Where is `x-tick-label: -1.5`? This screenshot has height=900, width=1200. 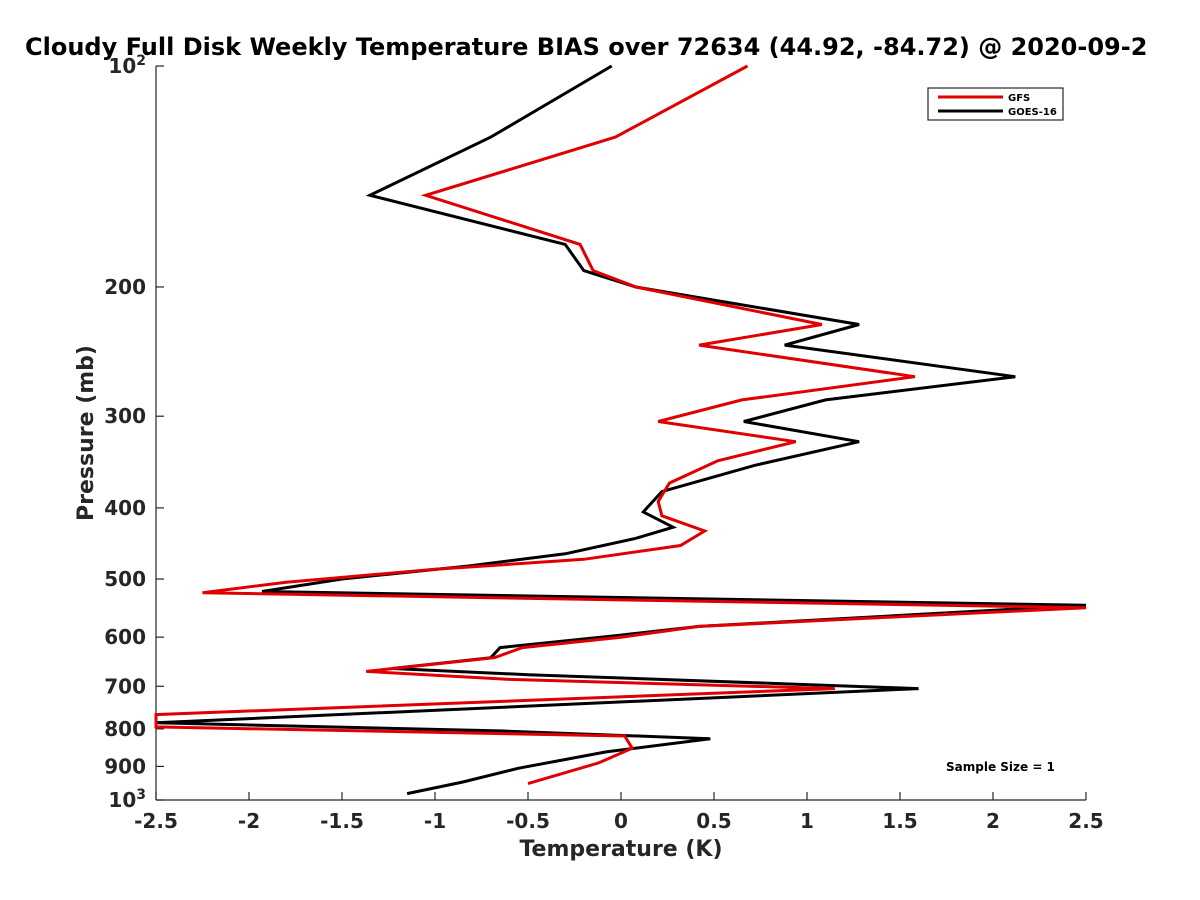 x-tick-label: -1.5 is located at coordinates (342, 821).